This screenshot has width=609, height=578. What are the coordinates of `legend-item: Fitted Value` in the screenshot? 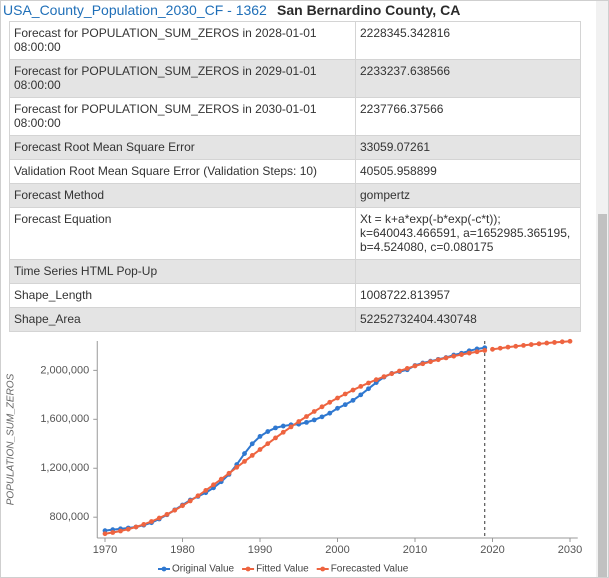 It's located at (275, 569).